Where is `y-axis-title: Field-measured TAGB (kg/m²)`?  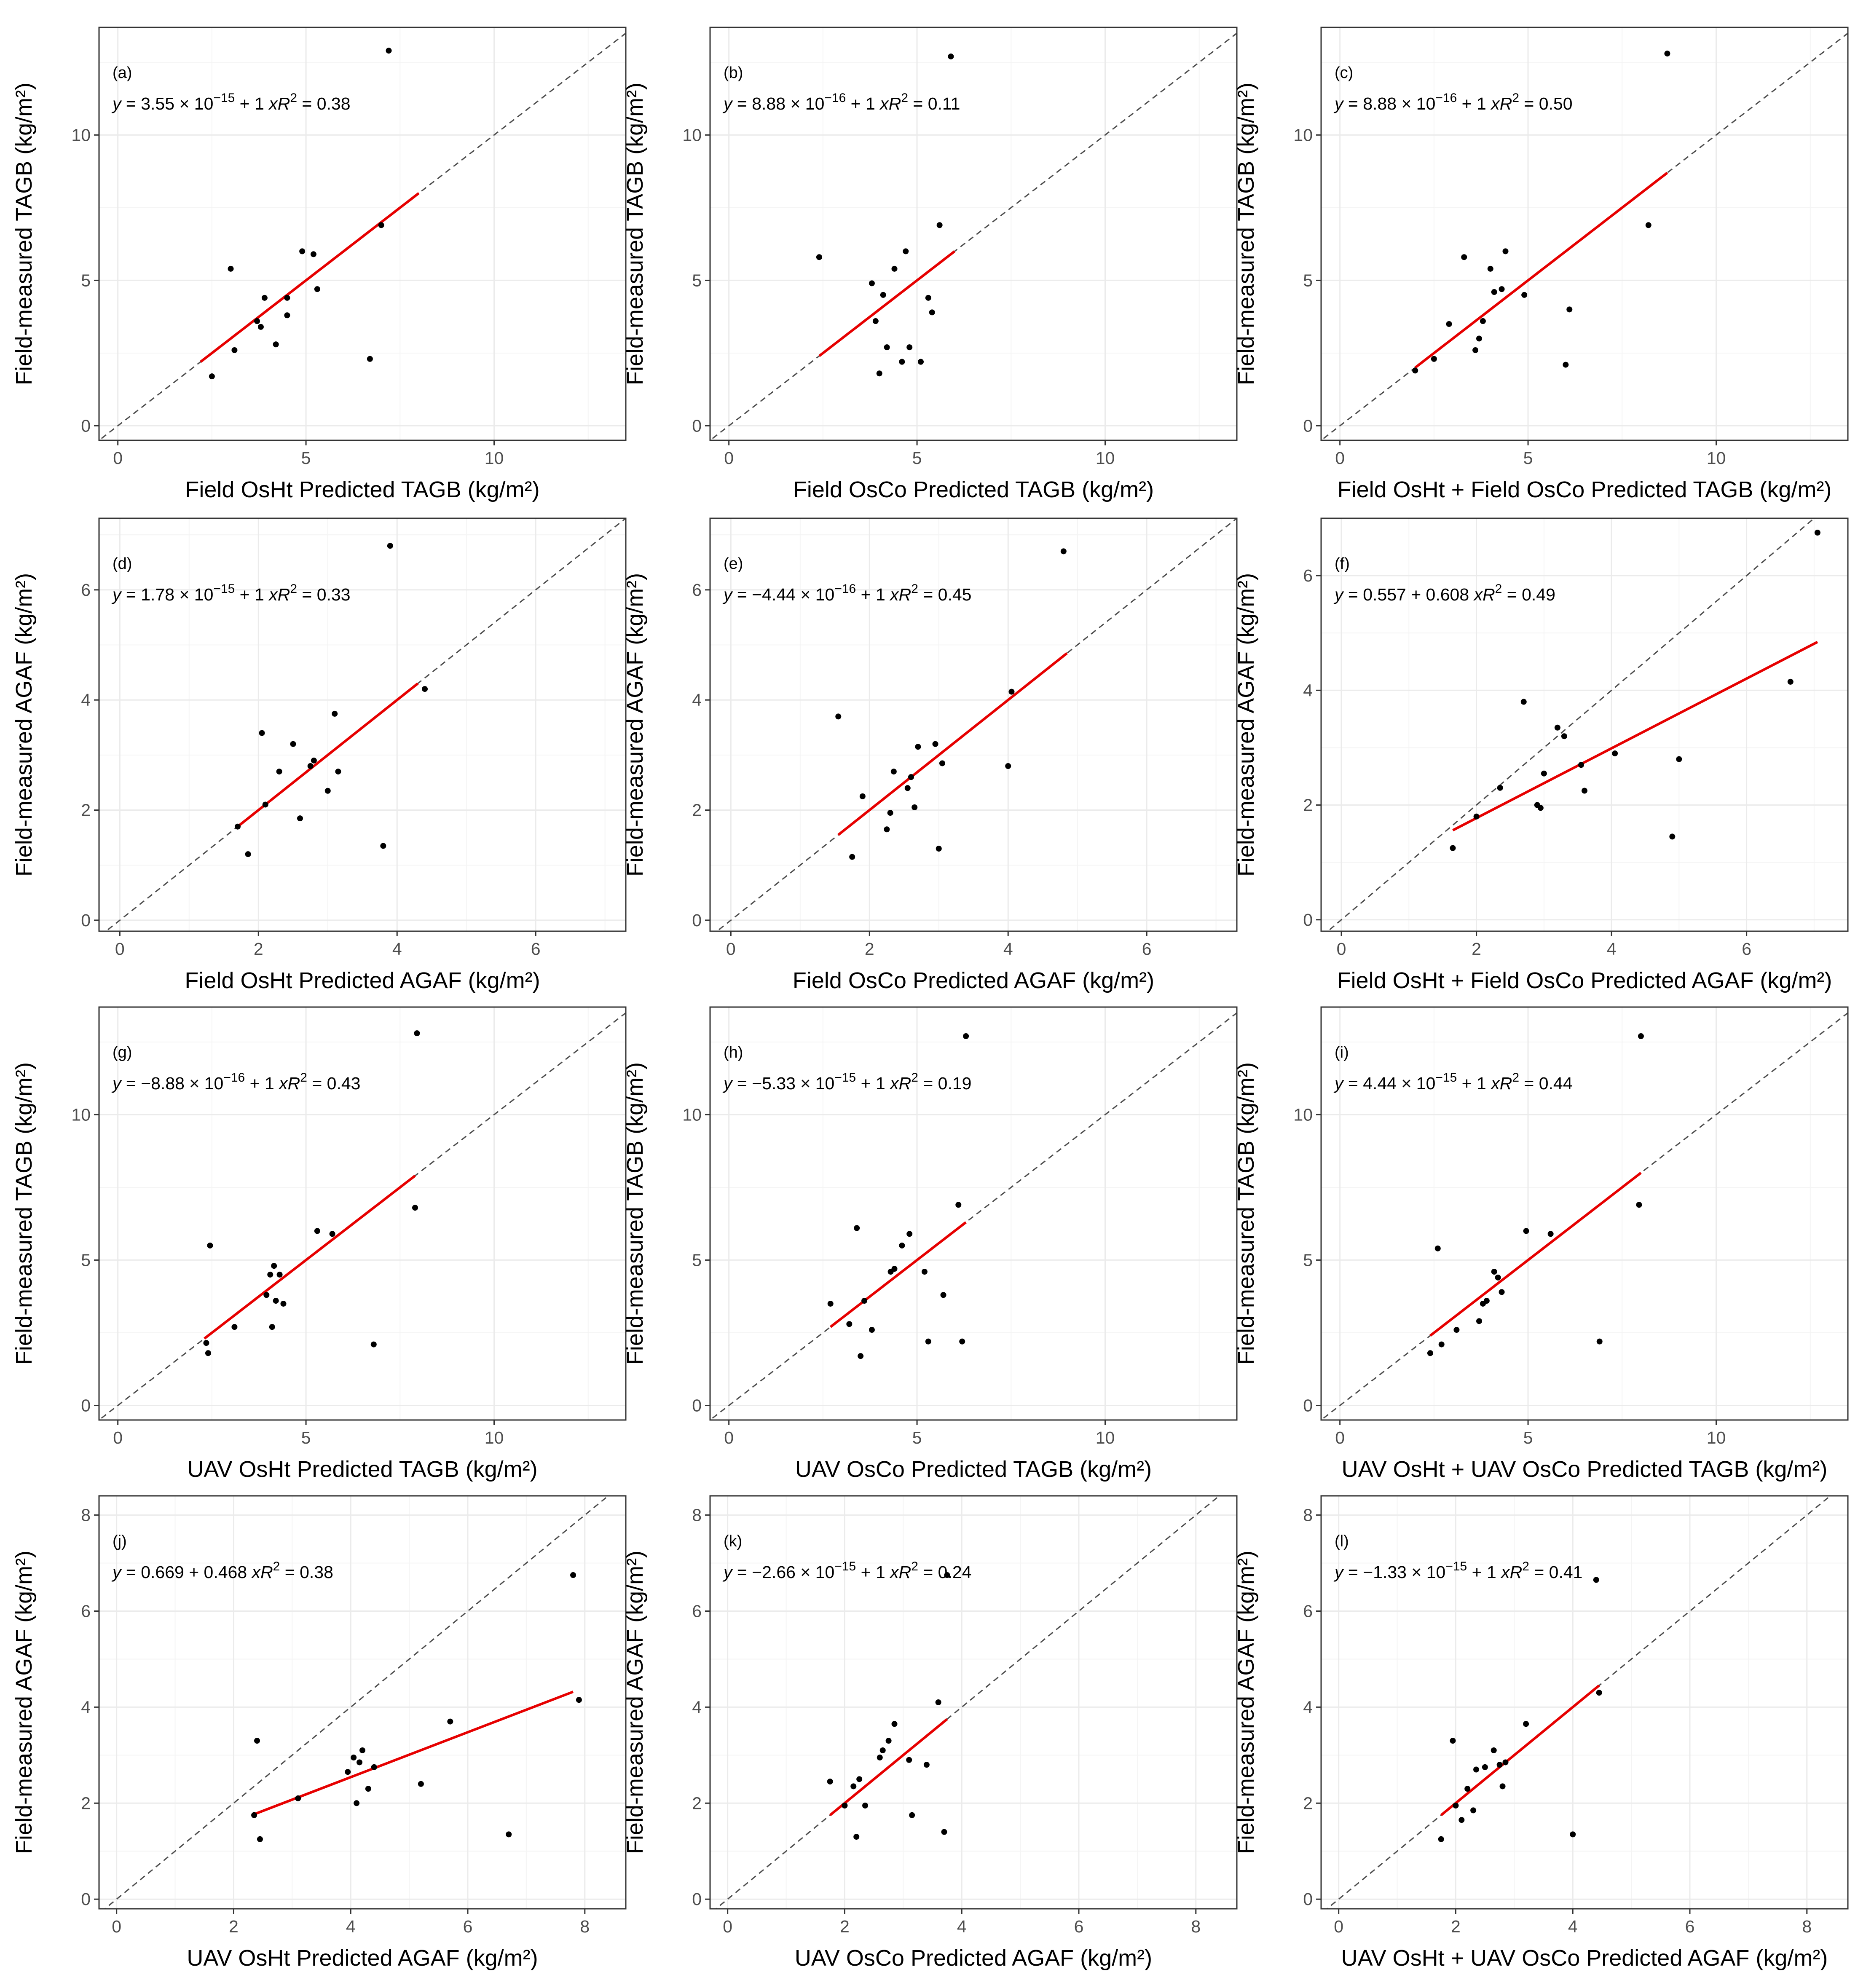
y-axis-title: Field-measured TAGB (kg/m²) is located at coordinates (635, 234).